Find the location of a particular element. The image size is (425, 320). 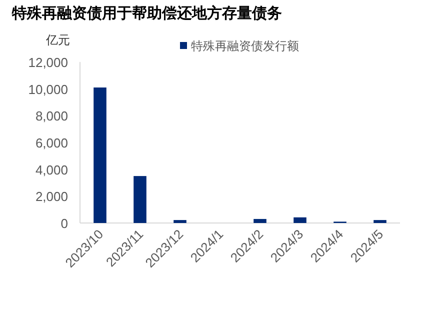

chart-title: 特殊再融资债用于帮助偿还地方存量债务 is located at coordinates (146, 13).